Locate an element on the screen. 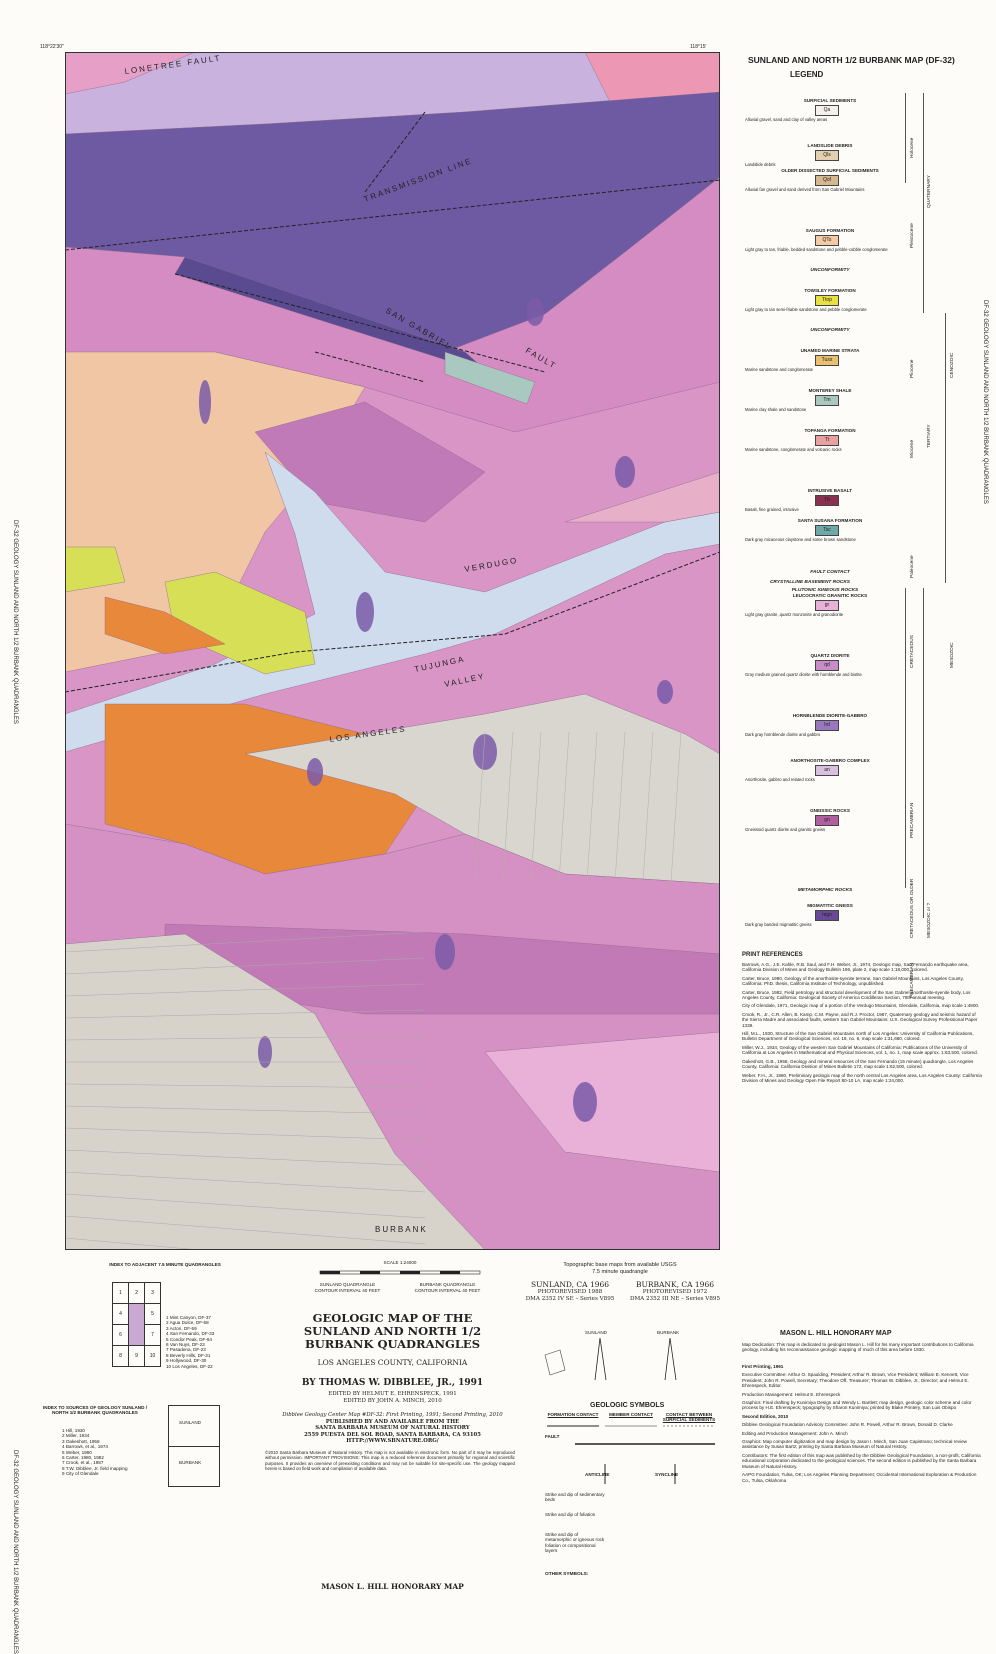 This screenshot has width=996, height=1654. unit-desc: Basalt, fine grained, intrusive is located at coordinates (772, 509).